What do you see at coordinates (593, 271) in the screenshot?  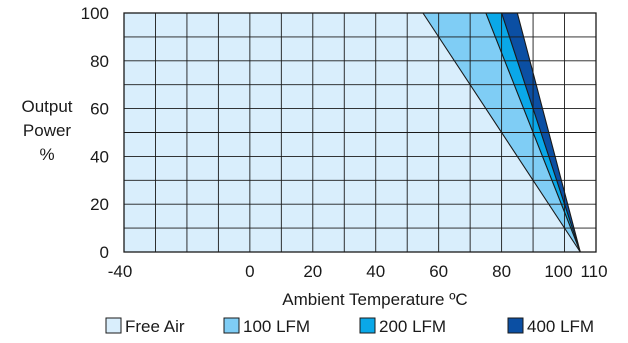 I see `x-tick-label: 110` at bounding box center [593, 271].